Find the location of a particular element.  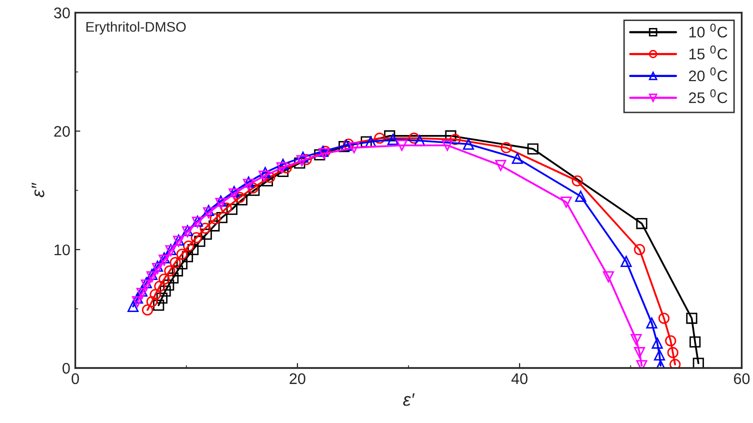

y-tick-label: 20 is located at coordinates (62, 131).